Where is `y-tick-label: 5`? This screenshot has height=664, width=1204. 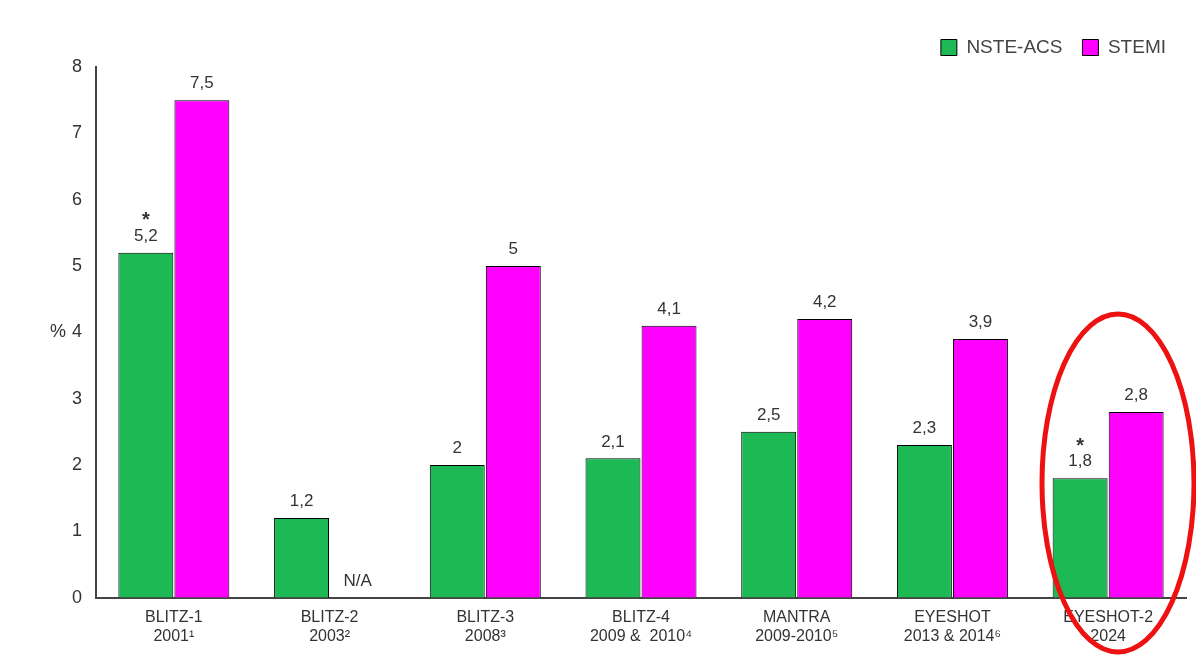 y-tick-label: 5 is located at coordinates (77, 264).